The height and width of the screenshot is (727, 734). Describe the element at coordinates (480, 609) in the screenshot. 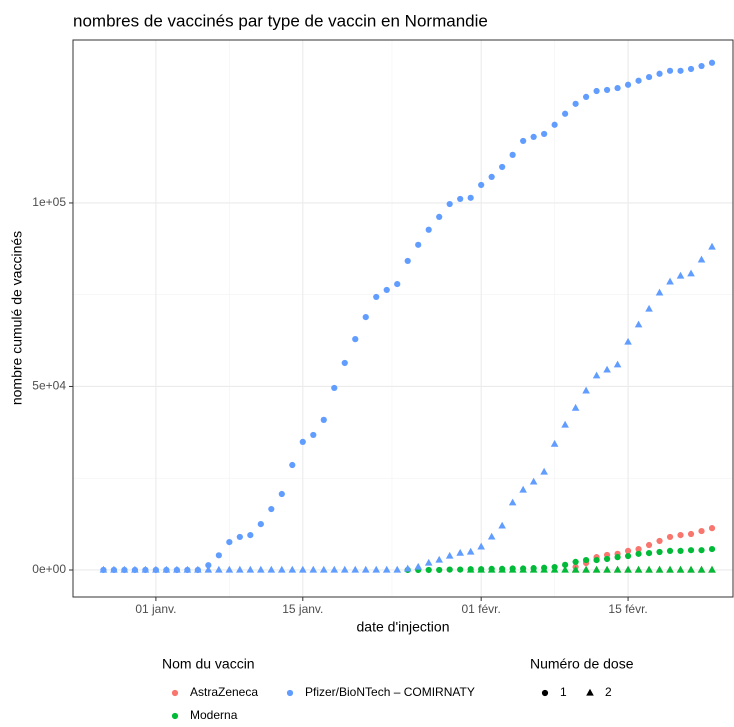

I see `x-tick-label: 01 févr.` at that location.